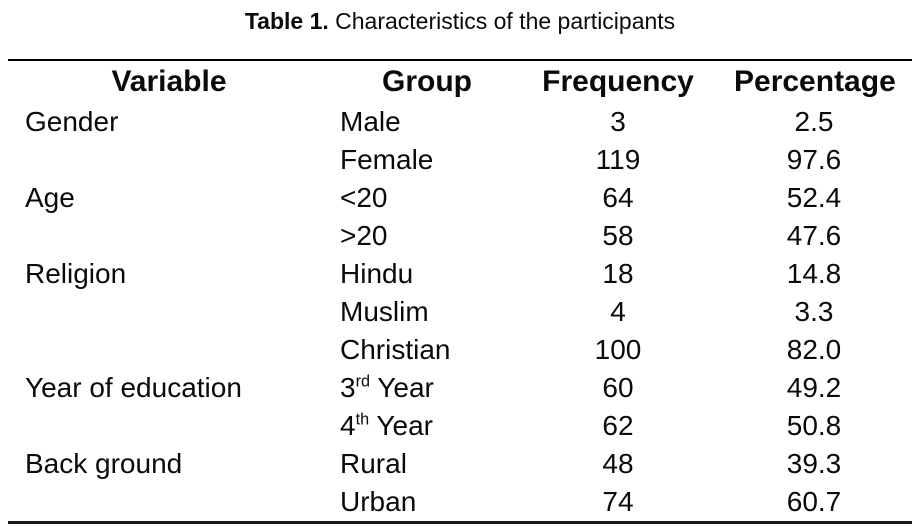  Describe the element at coordinates (377, 273) in the screenshot. I see `group-cell: Hindu` at that location.